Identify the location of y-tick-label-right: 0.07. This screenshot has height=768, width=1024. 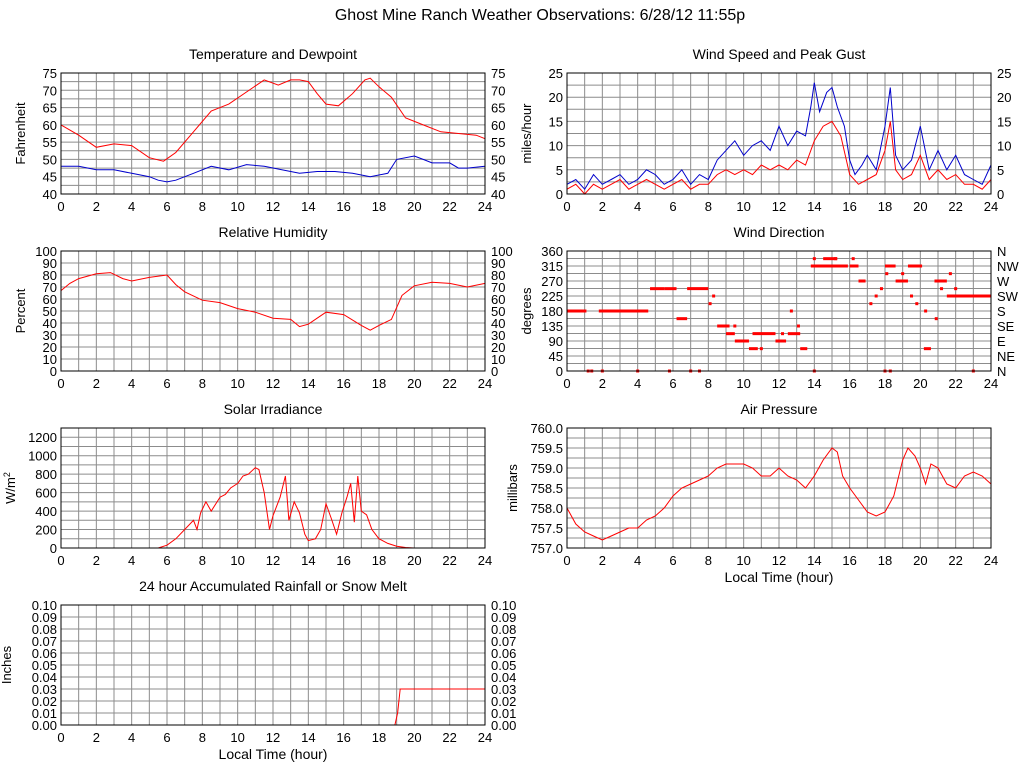
(503, 641).